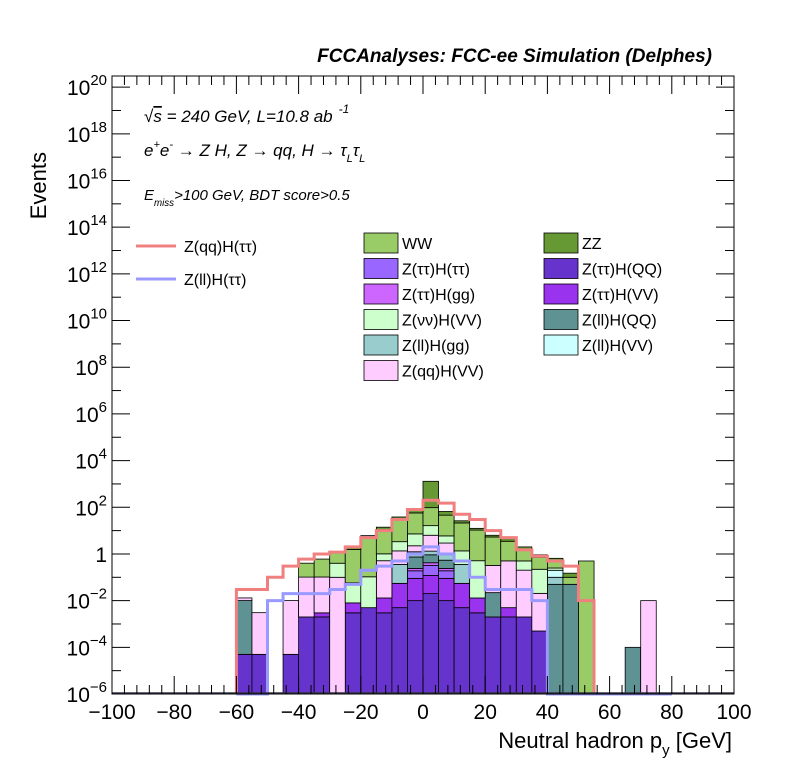 This screenshot has height=772, width=796. Describe the element at coordinates (91, 506) in the screenshot. I see `y-tick-label: 10²` at that location.